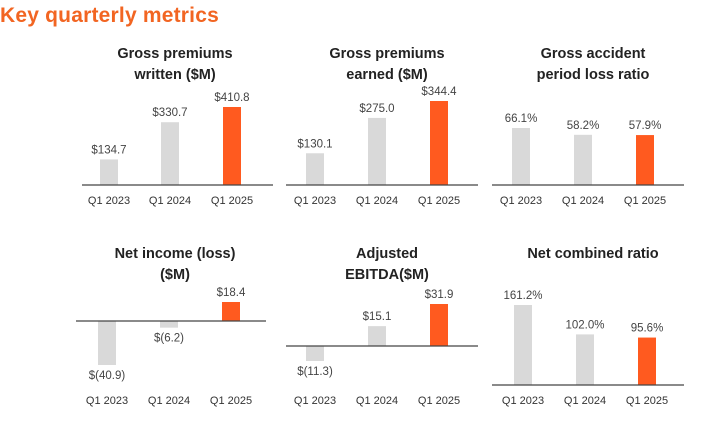  Describe the element at coordinates (387, 75) in the screenshot. I see `chart-title-line: earned ($M)` at that location.